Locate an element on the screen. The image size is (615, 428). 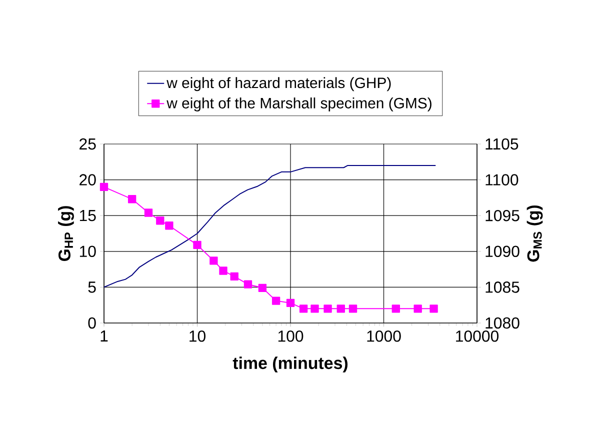
y2-tick-label: 1085 is located at coordinates (503, 287).